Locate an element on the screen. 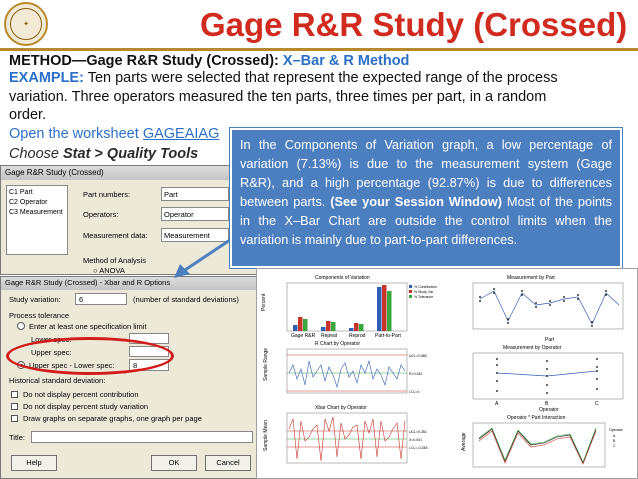 The height and width of the screenshot is (479, 638). open-prefix: Open the worksheet is located at coordinates (76, 134).